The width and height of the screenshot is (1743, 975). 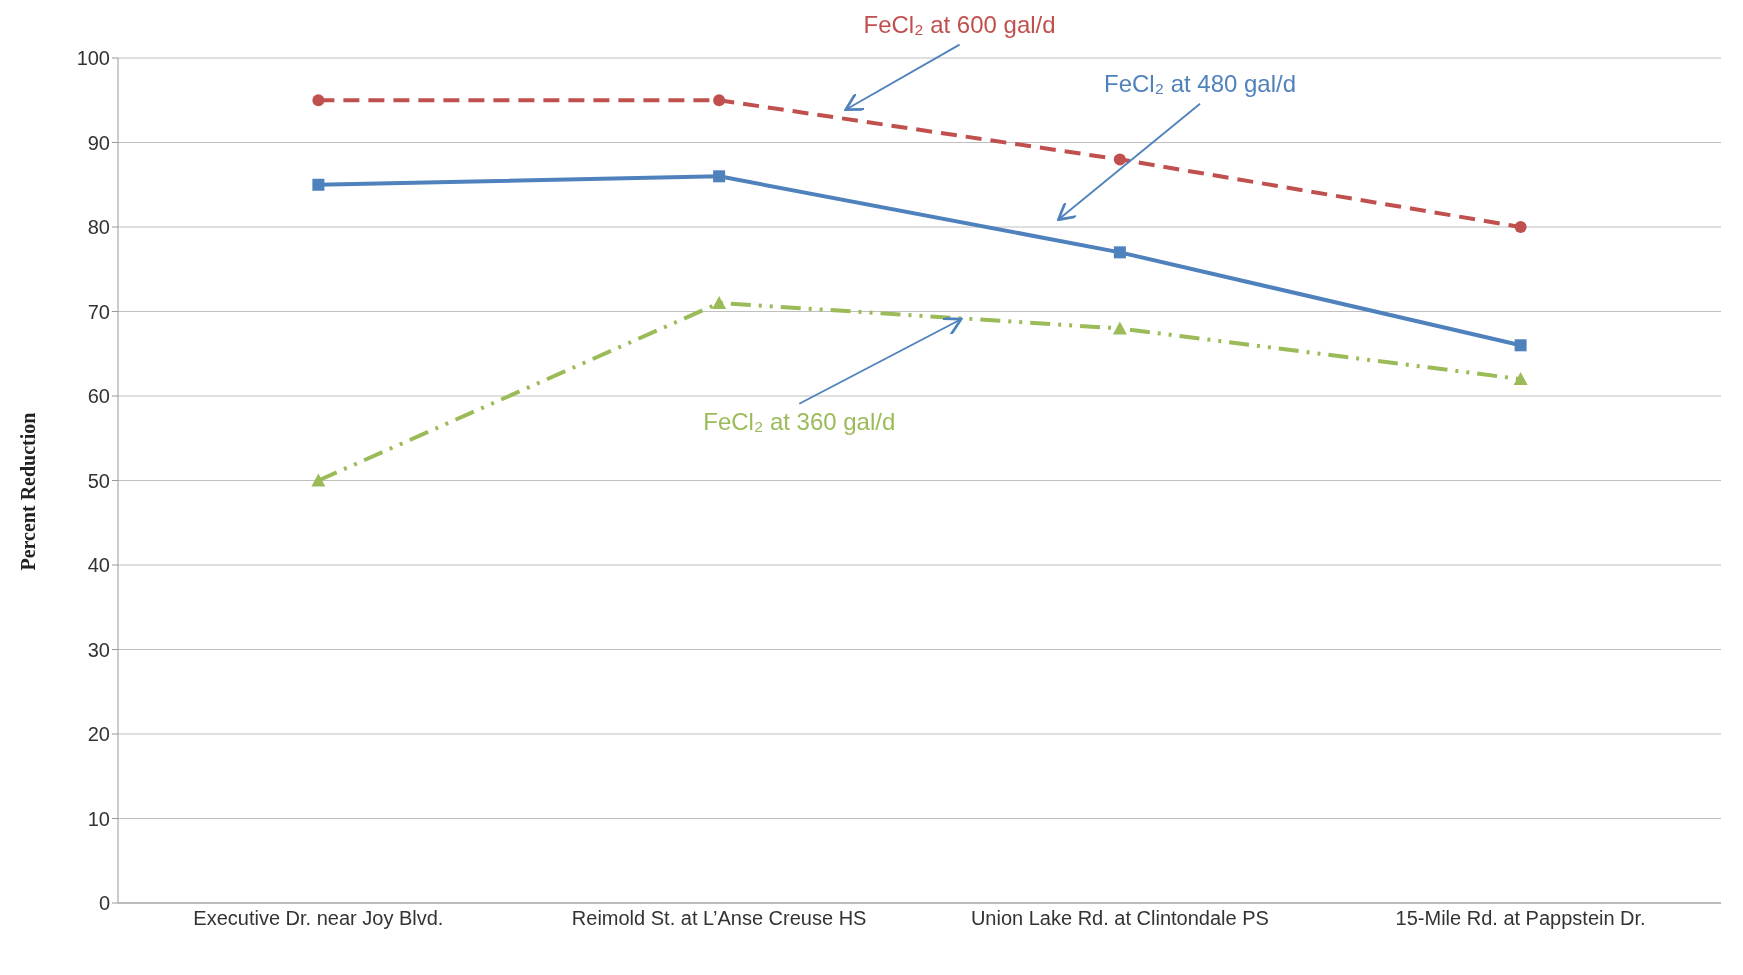 I want to click on x-tick-label: Union Lake Rd. at Clintondale PS, so click(x=1119, y=918).